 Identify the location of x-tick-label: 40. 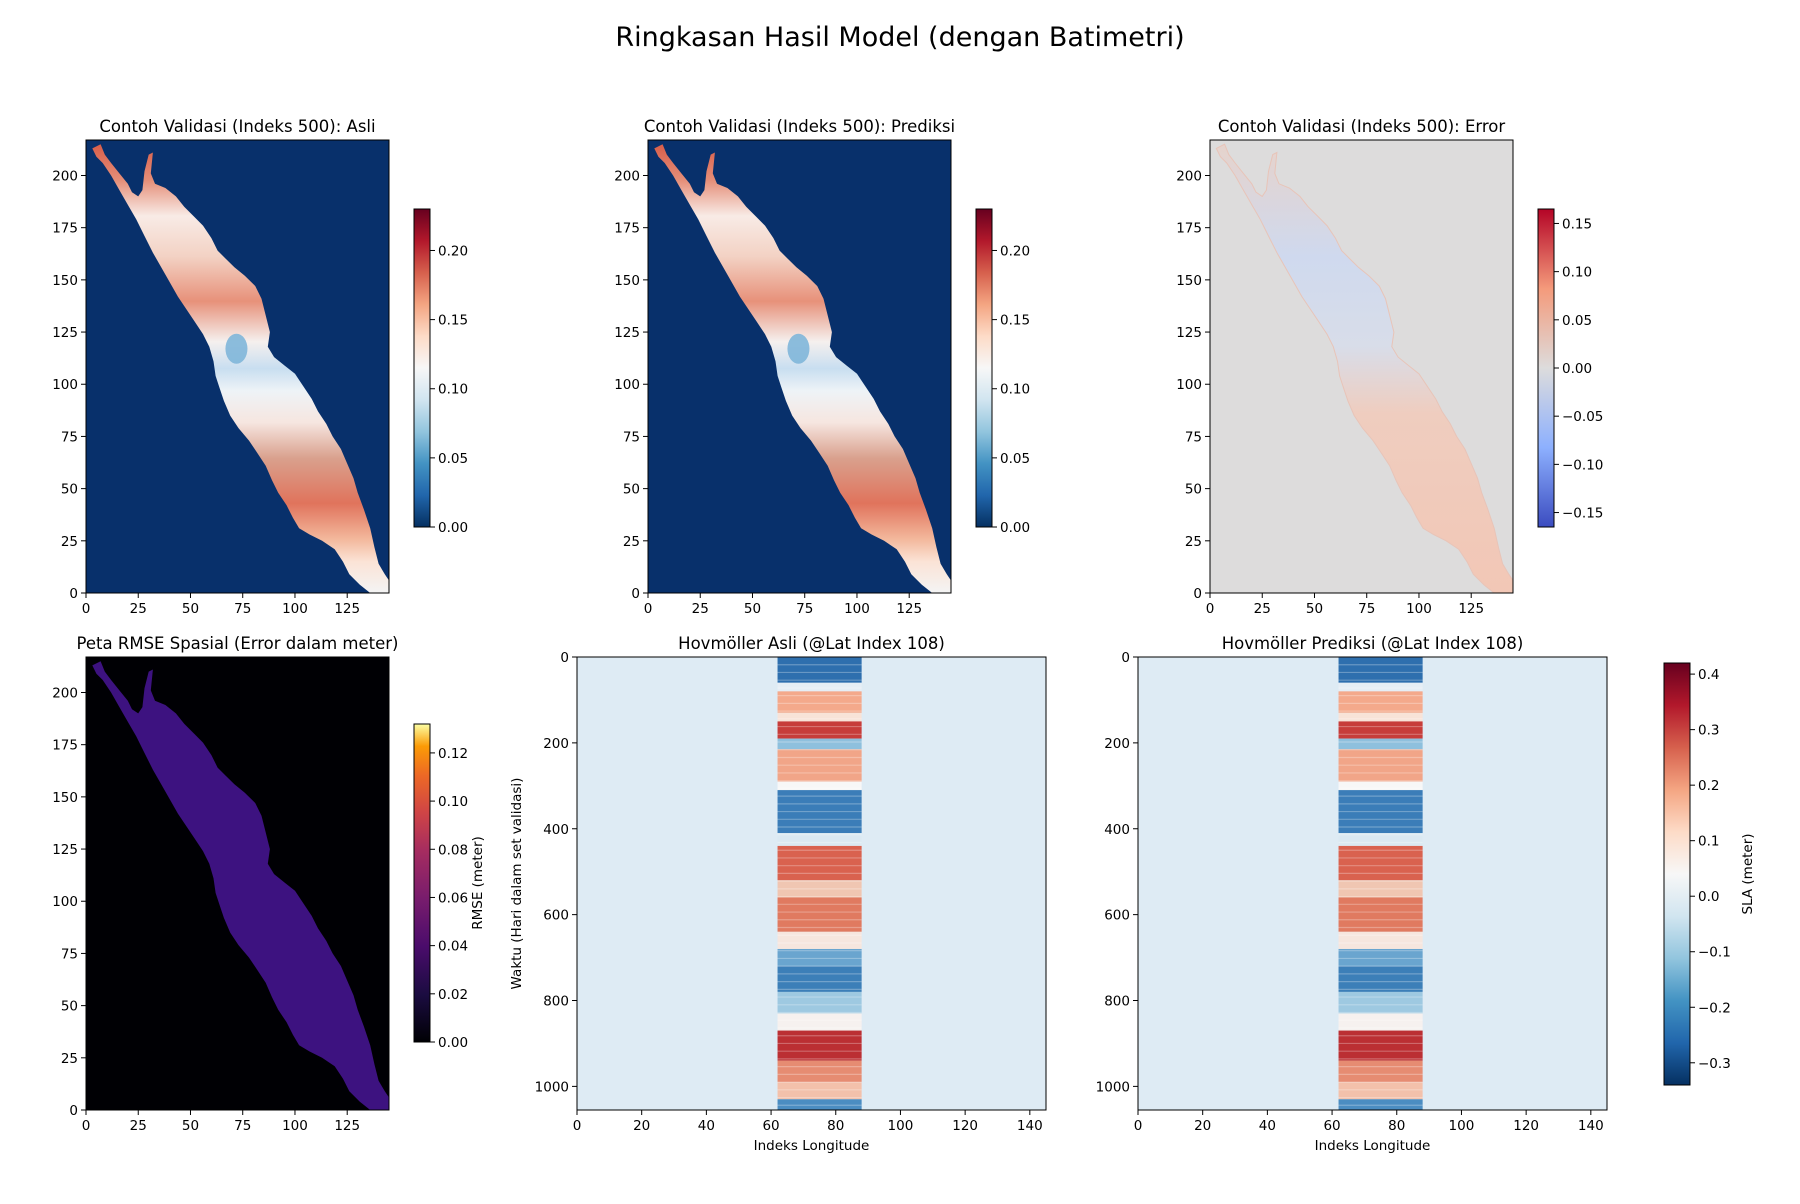
(706, 1126).